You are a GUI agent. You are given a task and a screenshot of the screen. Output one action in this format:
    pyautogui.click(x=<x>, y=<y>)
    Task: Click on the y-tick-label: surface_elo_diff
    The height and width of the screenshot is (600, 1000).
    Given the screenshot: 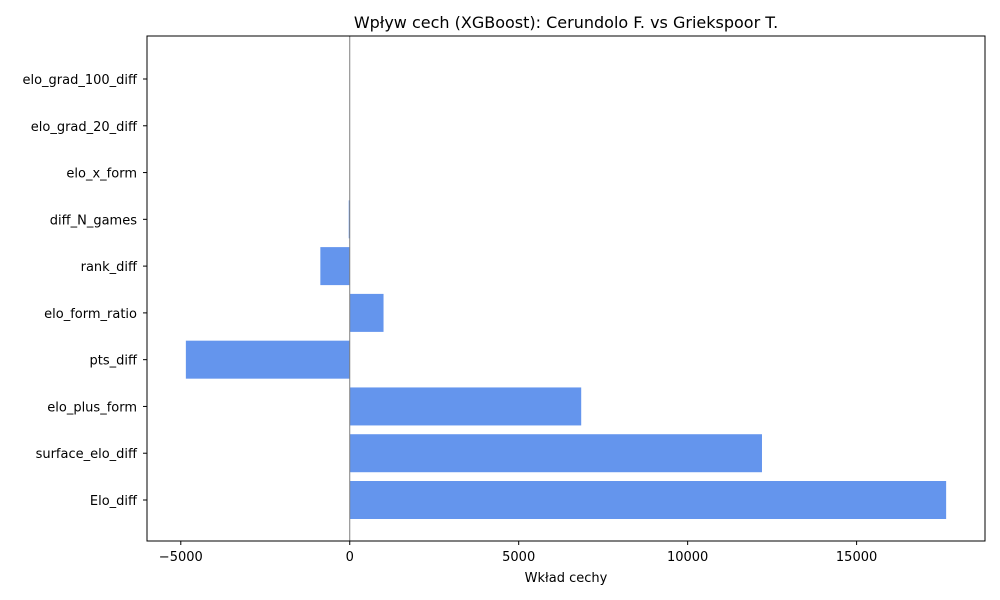 What is the action you would take?
    pyautogui.click(x=87, y=454)
    